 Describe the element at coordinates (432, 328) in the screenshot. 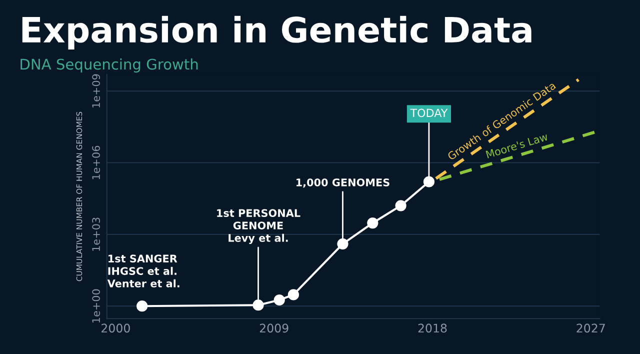

I see `x-tick-label: 2018` at that location.